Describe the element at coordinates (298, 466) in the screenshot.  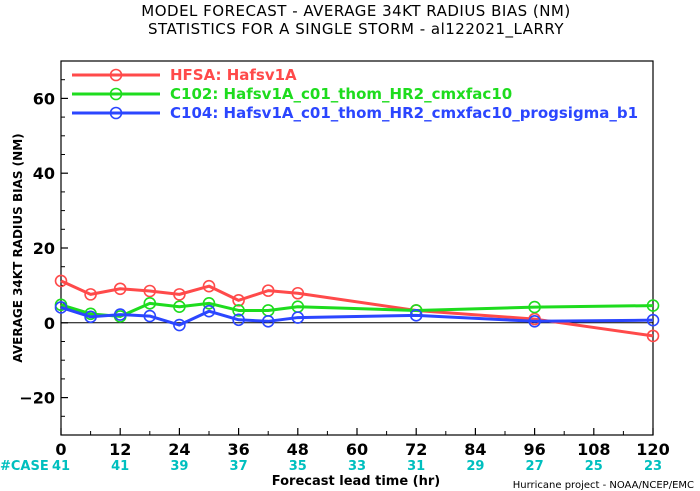
I see `case-count: 35` at that location.